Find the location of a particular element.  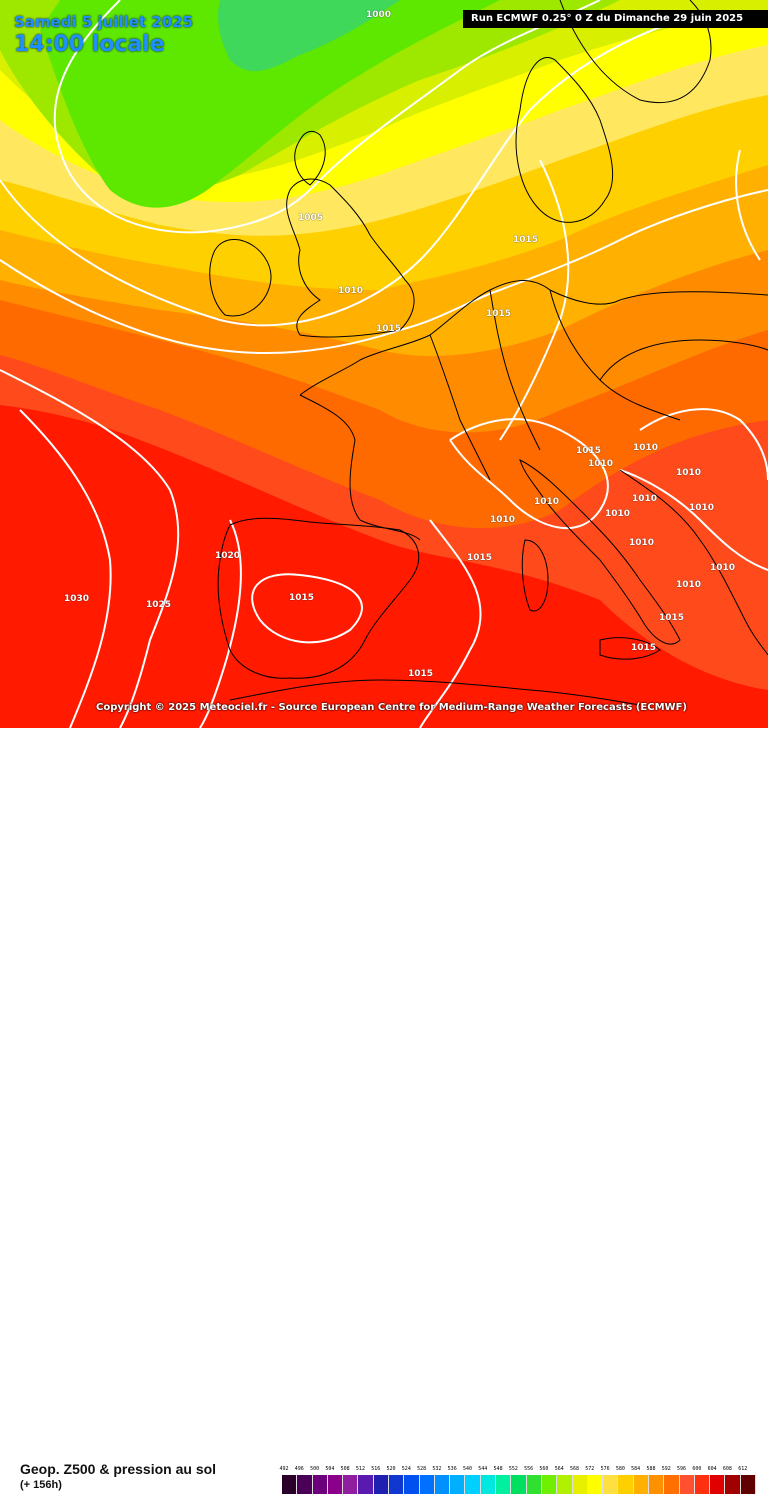

isobar-1010-balkans is located at coordinates (703, 444).